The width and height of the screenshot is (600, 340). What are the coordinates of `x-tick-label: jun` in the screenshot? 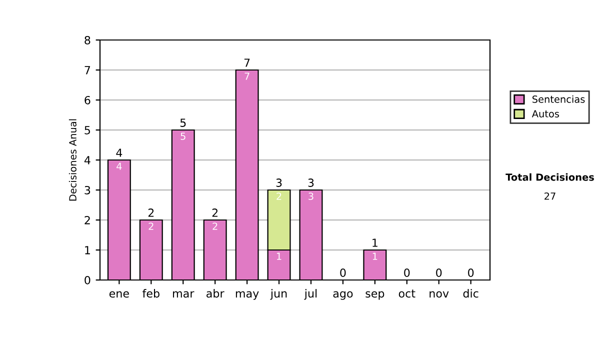 It's located at (278, 294).